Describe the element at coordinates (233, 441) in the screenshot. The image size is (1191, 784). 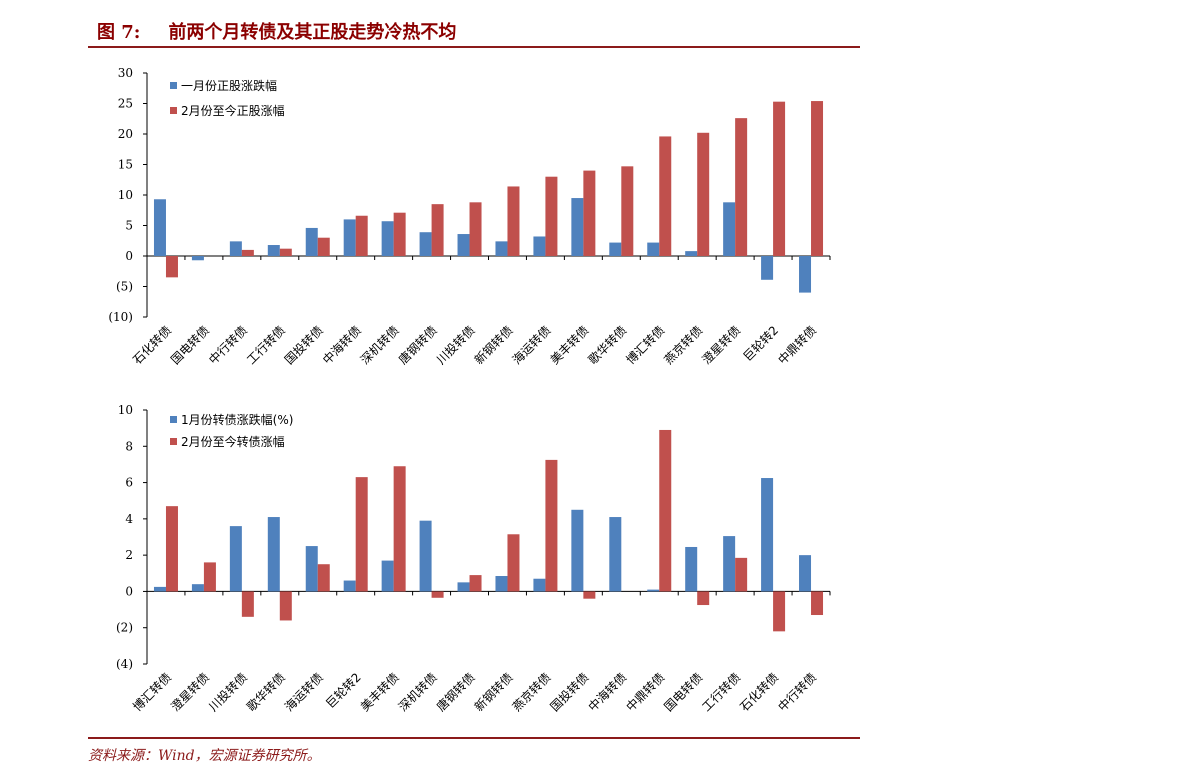
I see `legend-label-2: 2月份至今转债涨幅` at that location.